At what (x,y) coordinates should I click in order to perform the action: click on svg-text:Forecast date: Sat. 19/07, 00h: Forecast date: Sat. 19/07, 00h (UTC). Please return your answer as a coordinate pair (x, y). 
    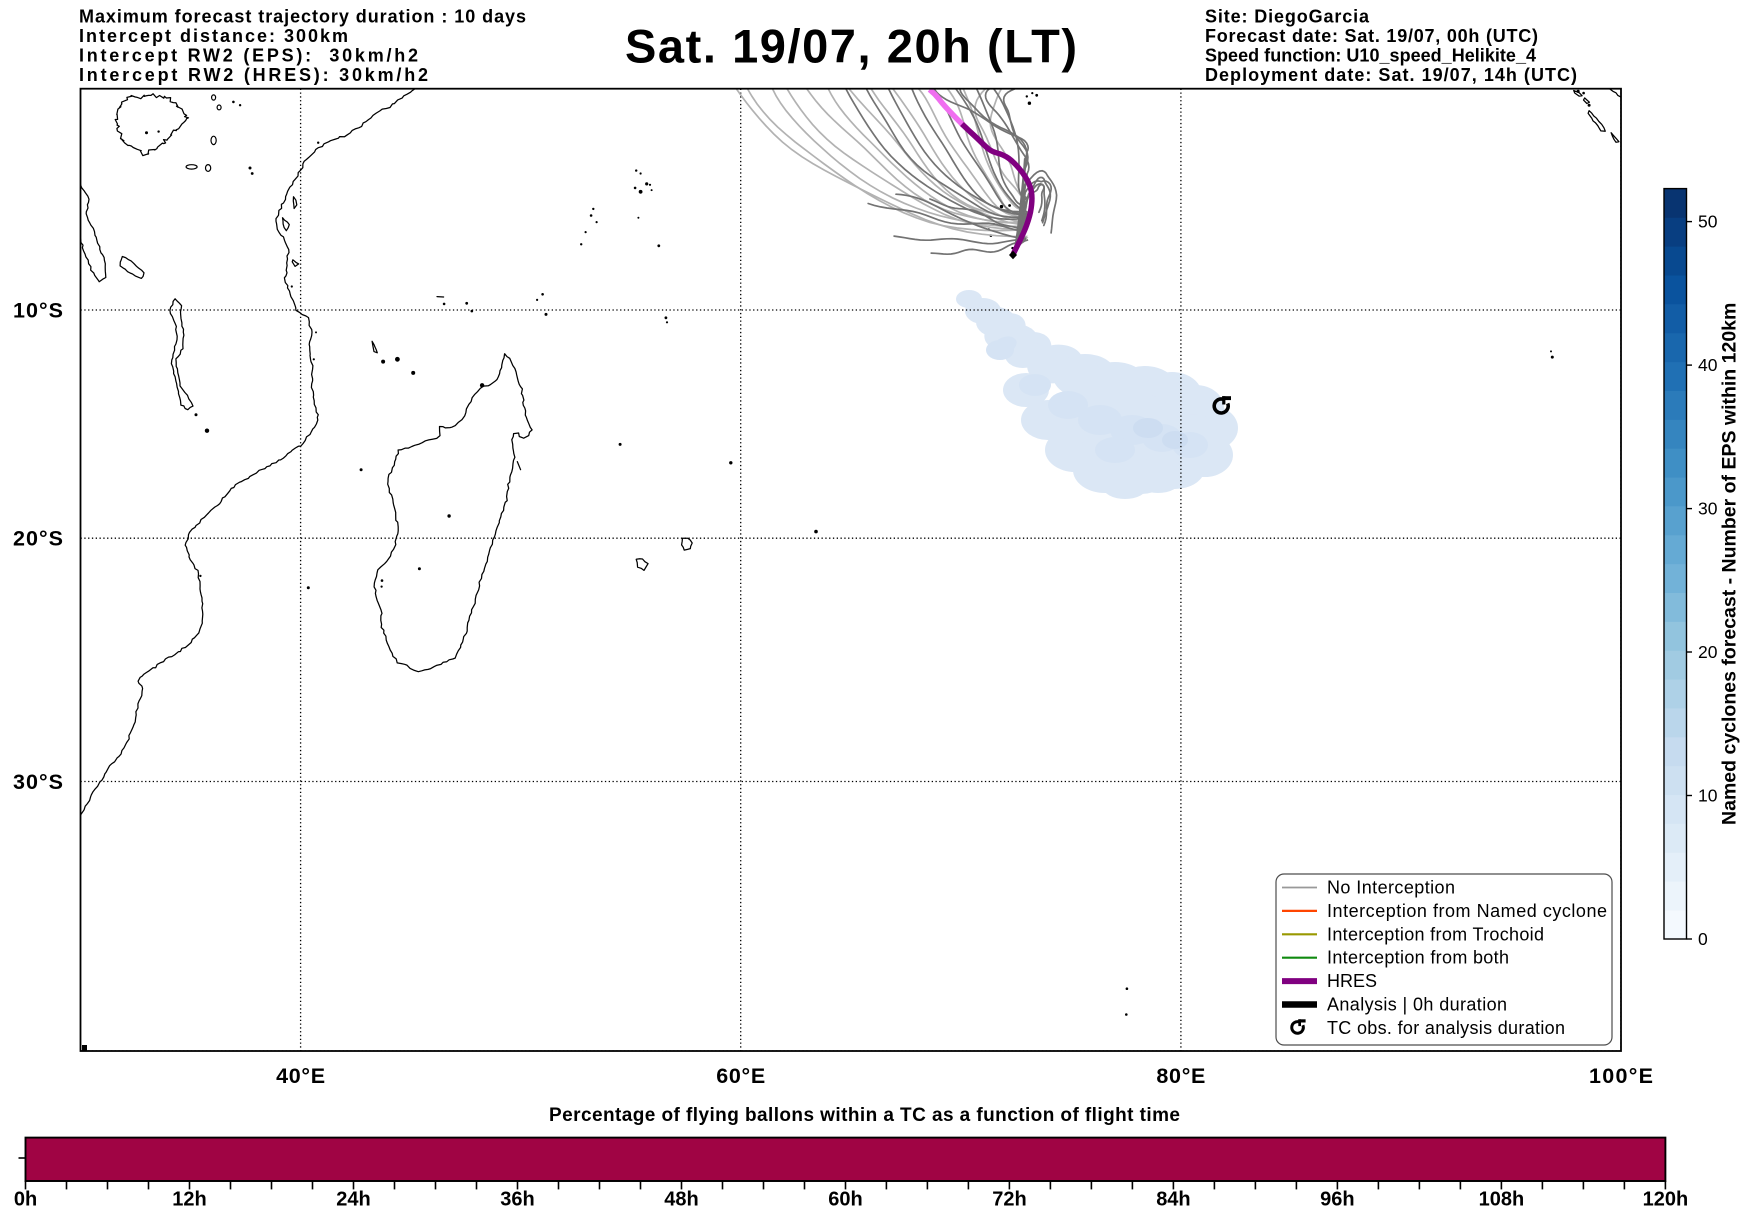
    Looking at the image, I should click on (1371, 36).